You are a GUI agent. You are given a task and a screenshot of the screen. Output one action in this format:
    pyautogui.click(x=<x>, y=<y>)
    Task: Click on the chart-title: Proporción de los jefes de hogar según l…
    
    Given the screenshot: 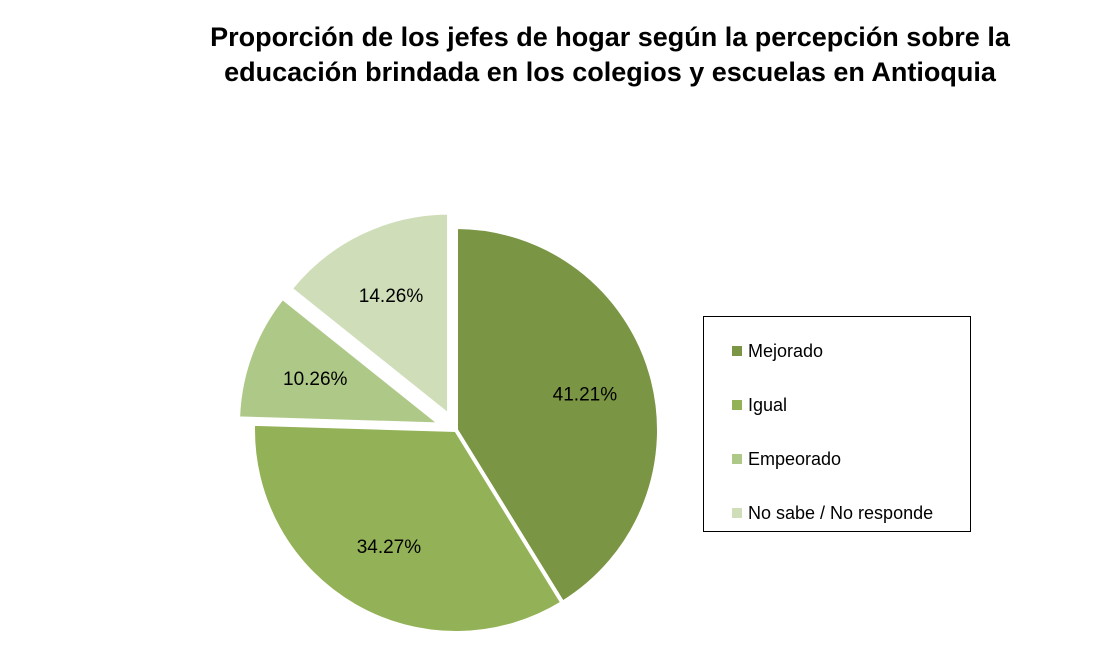 What is the action you would take?
    pyautogui.click(x=610, y=54)
    